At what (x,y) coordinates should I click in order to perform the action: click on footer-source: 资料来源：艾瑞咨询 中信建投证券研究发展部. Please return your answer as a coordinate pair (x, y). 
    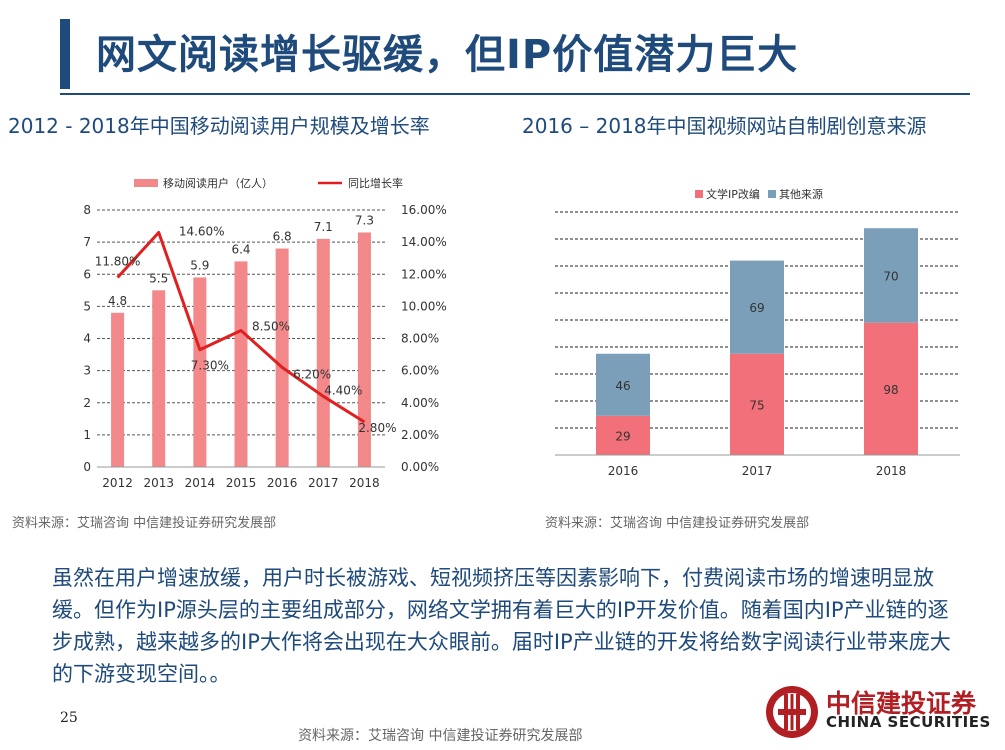
    Looking at the image, I should click on (440, 736).